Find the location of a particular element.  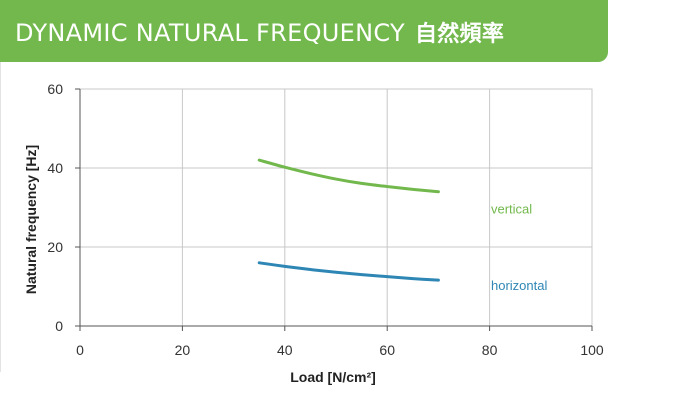

series-lines is located at coordinates (348, 220).